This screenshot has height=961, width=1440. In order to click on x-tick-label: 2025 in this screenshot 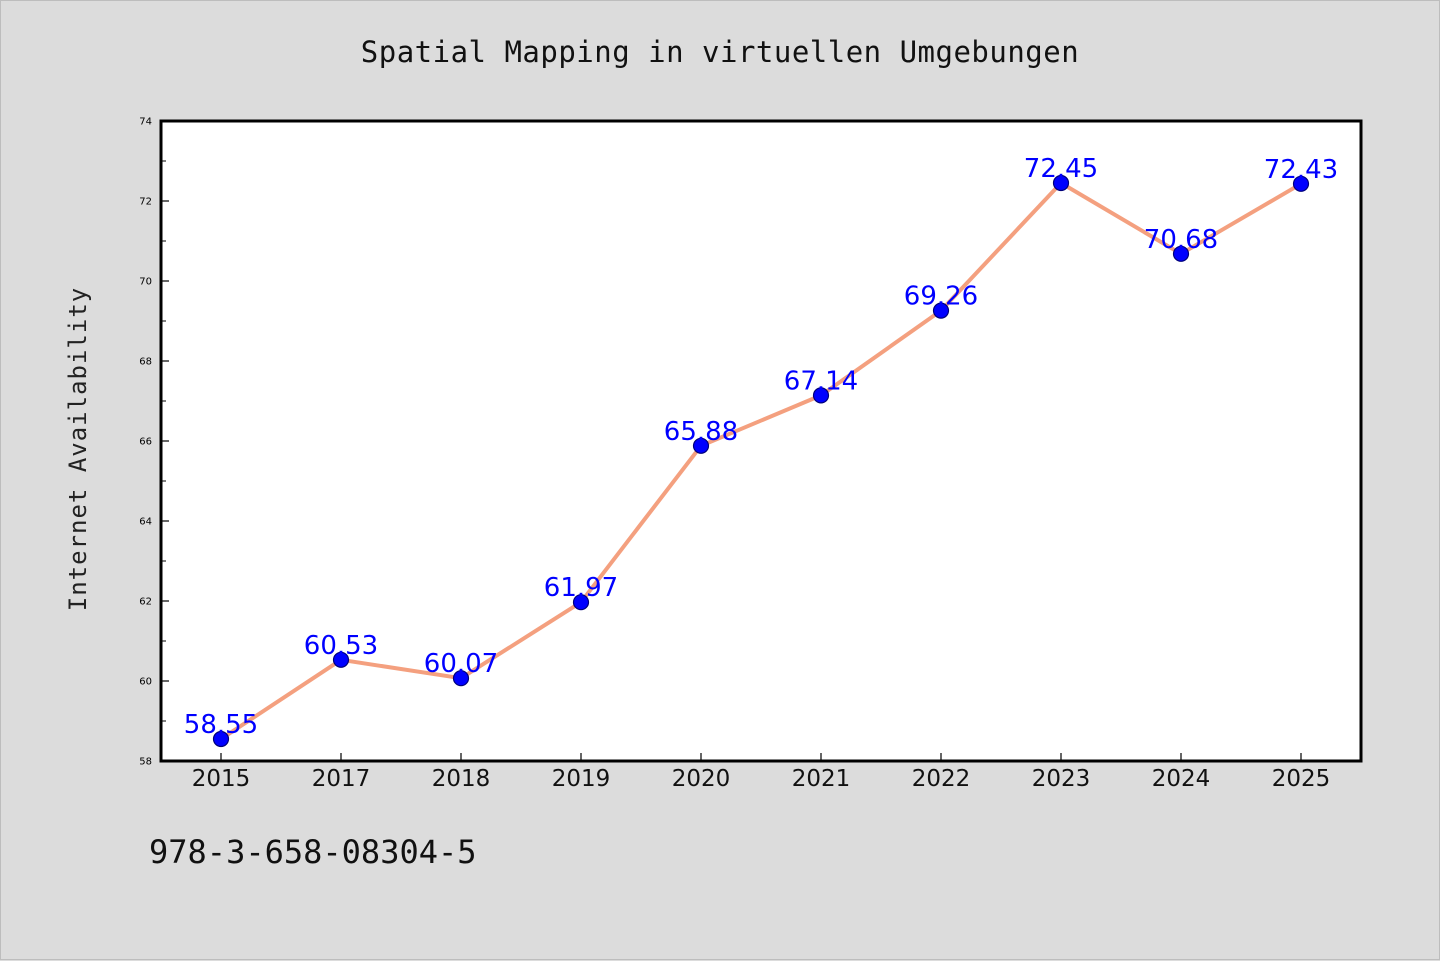, I will do `click(1301, 779)`.